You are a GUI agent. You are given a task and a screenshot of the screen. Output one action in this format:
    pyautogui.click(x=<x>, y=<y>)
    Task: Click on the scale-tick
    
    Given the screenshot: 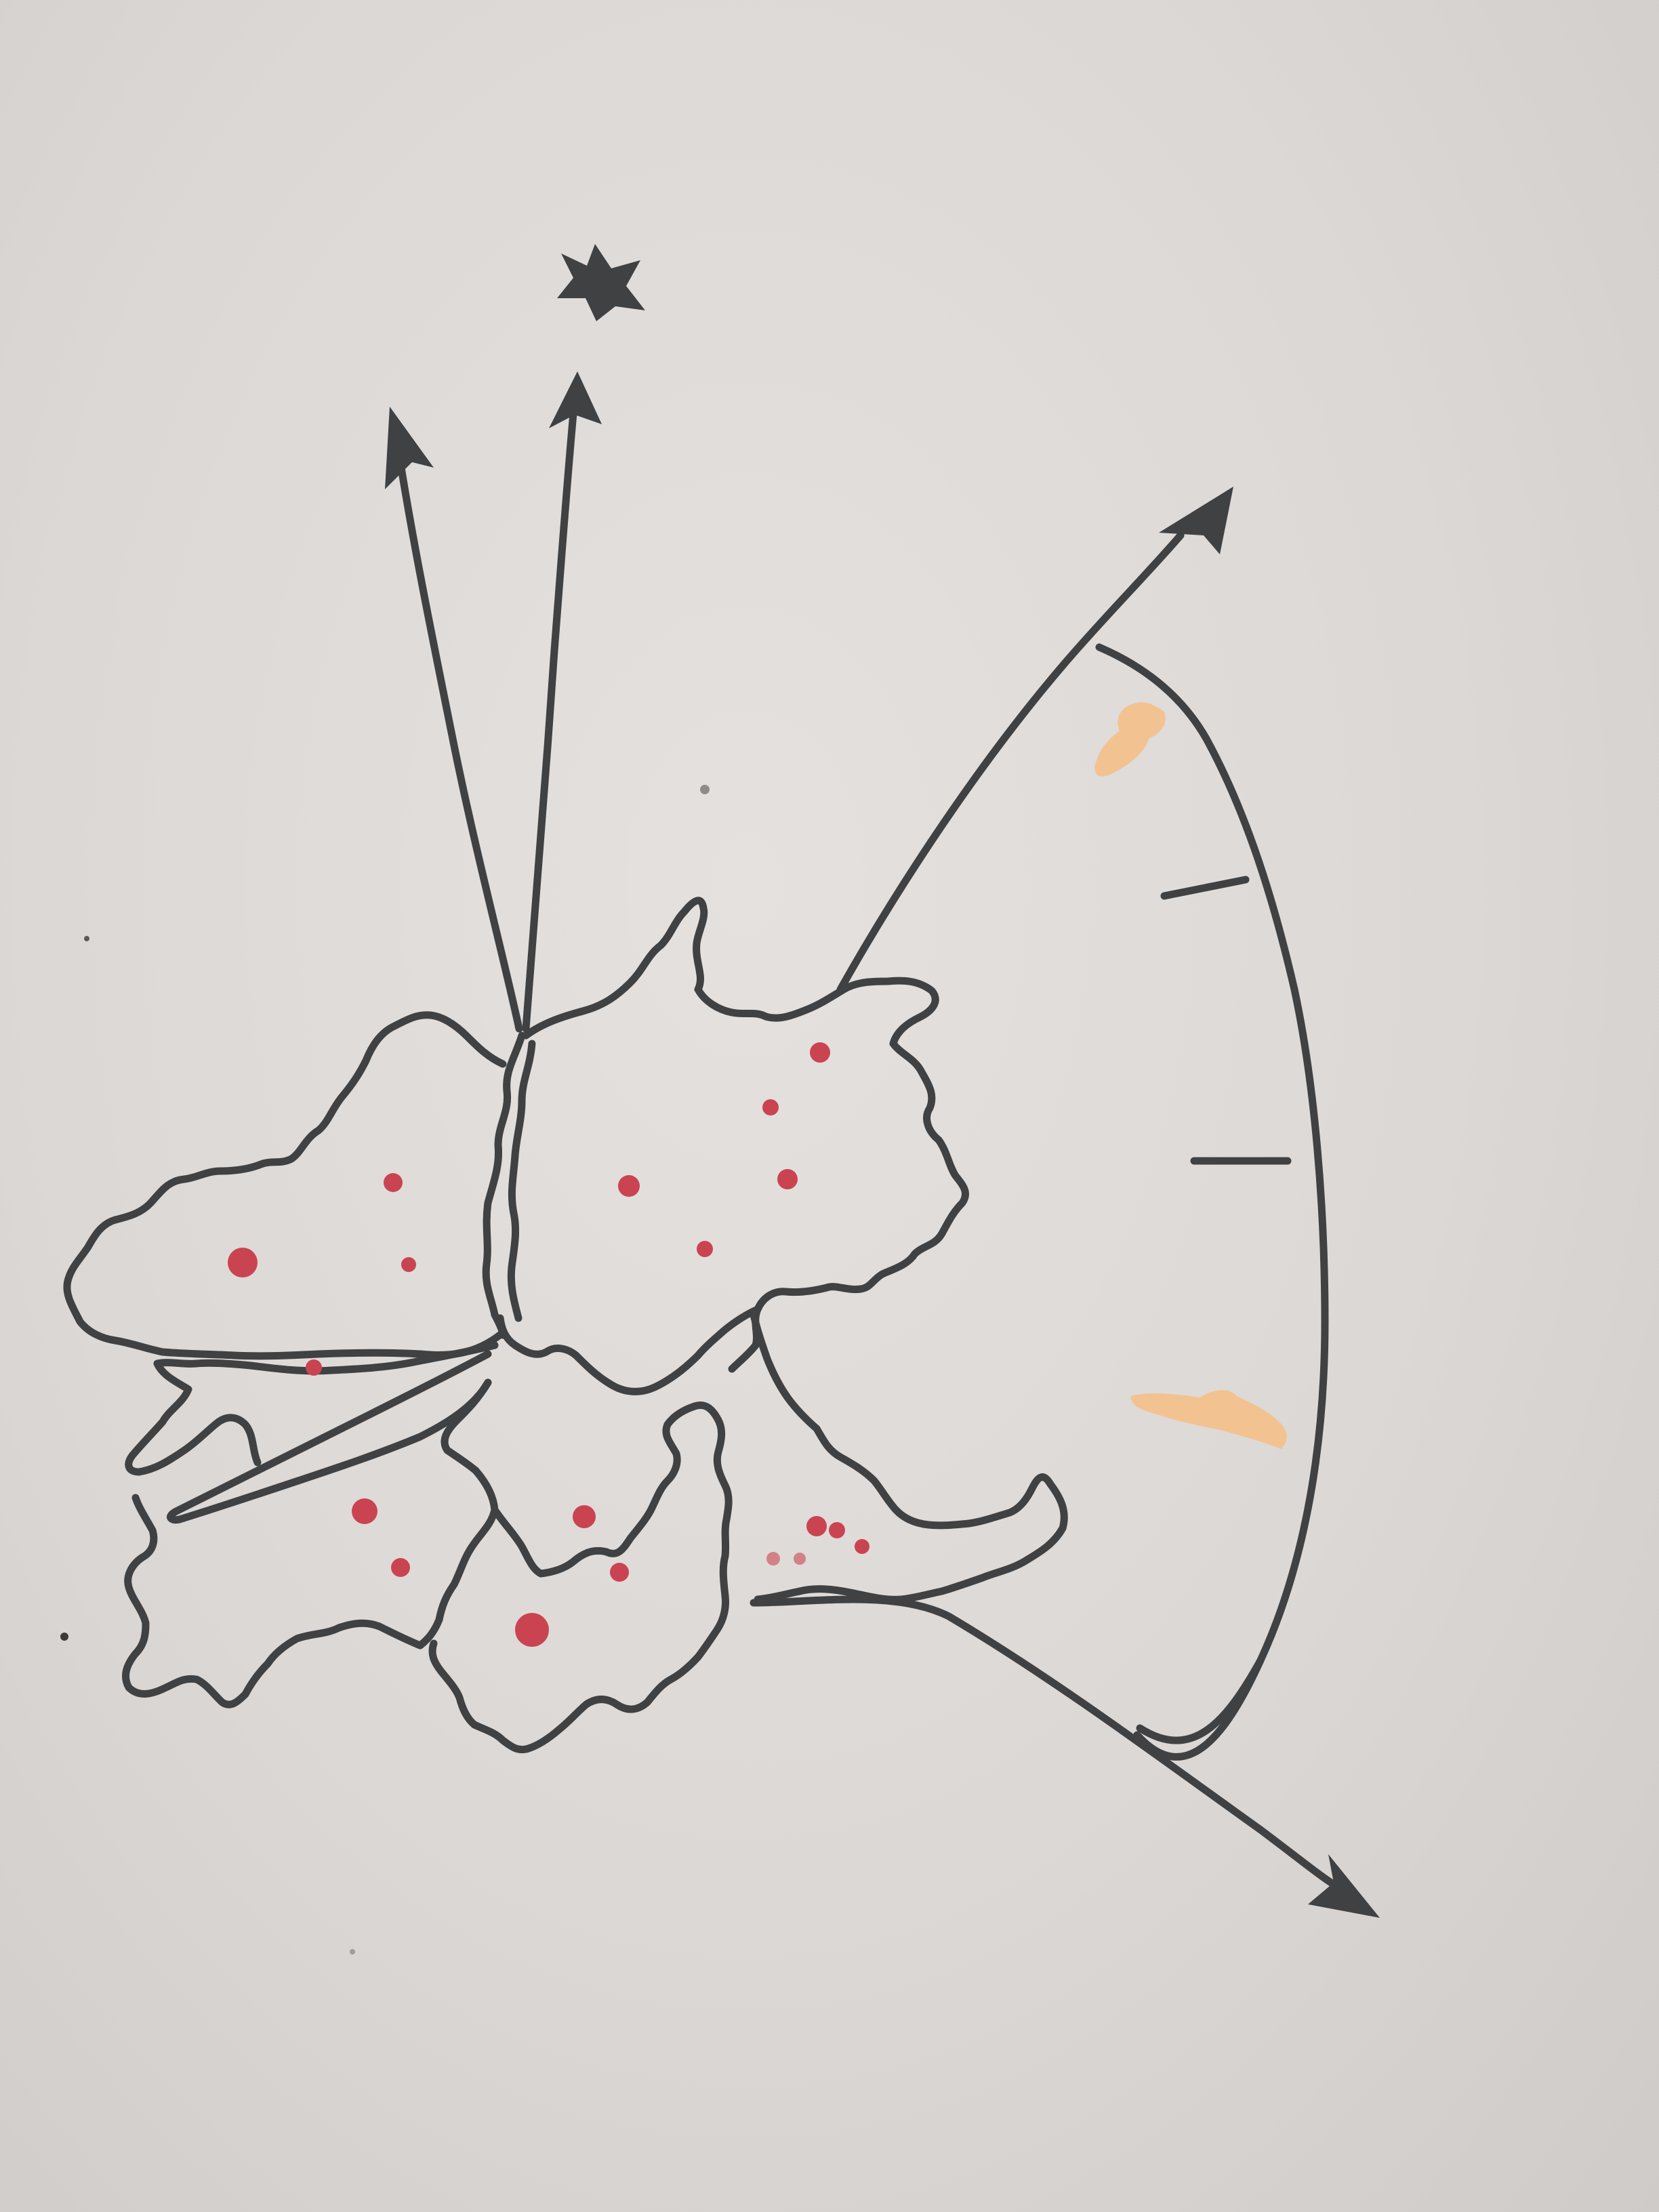 What is the action you would take?
    pyautogui.click(x=1205, y=888)
    